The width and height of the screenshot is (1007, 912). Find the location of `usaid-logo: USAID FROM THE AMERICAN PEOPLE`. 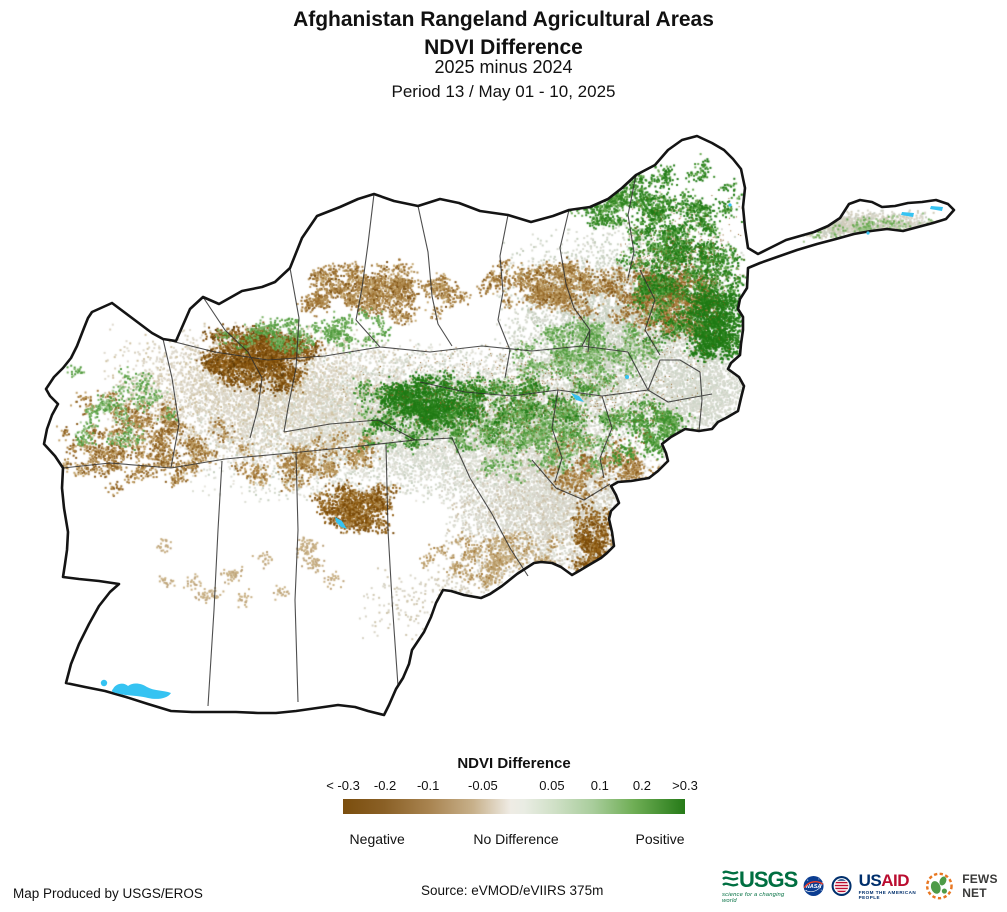

usaid-logo: USAID FROM THE AMERICAN PEOPLE is located at coordinates (889, 886).